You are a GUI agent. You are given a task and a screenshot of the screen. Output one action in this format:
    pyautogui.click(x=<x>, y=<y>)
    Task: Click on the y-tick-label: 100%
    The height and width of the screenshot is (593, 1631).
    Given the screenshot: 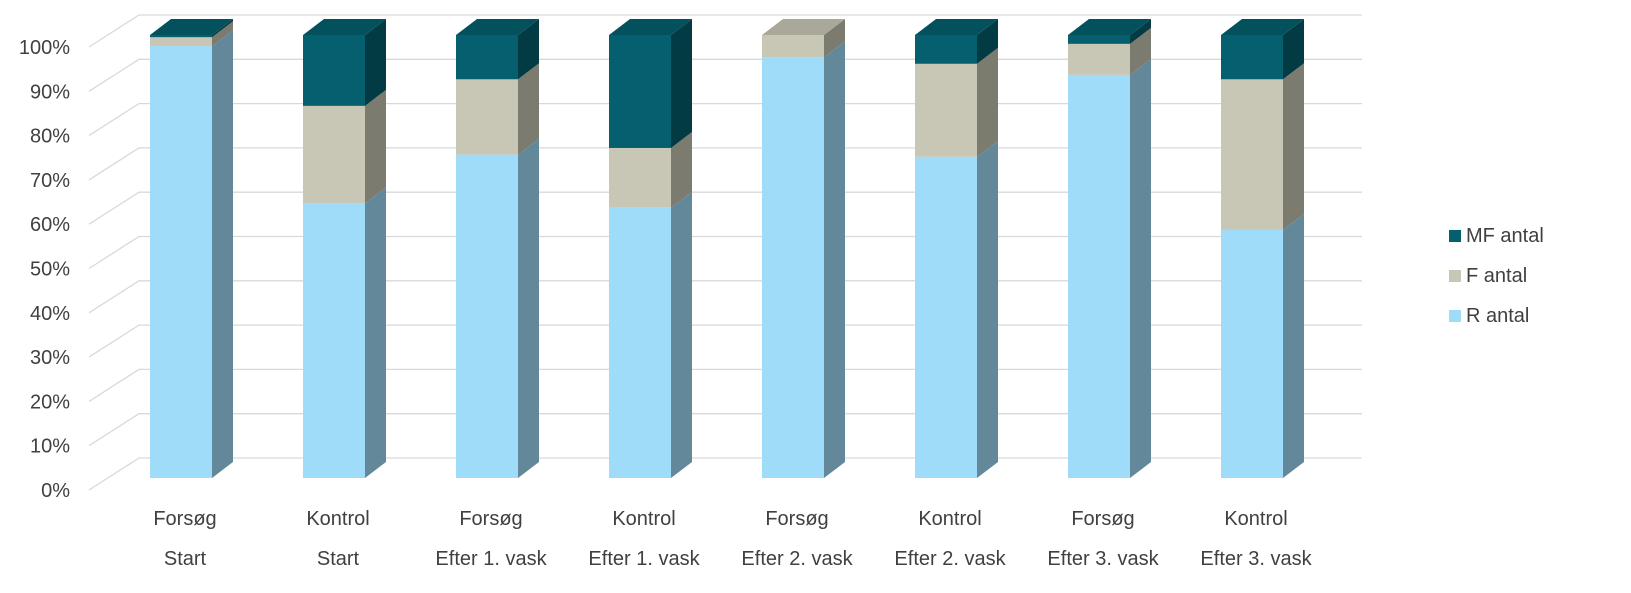 What is the action you would take?
    pyautogui.click(x=44, y=48)
    